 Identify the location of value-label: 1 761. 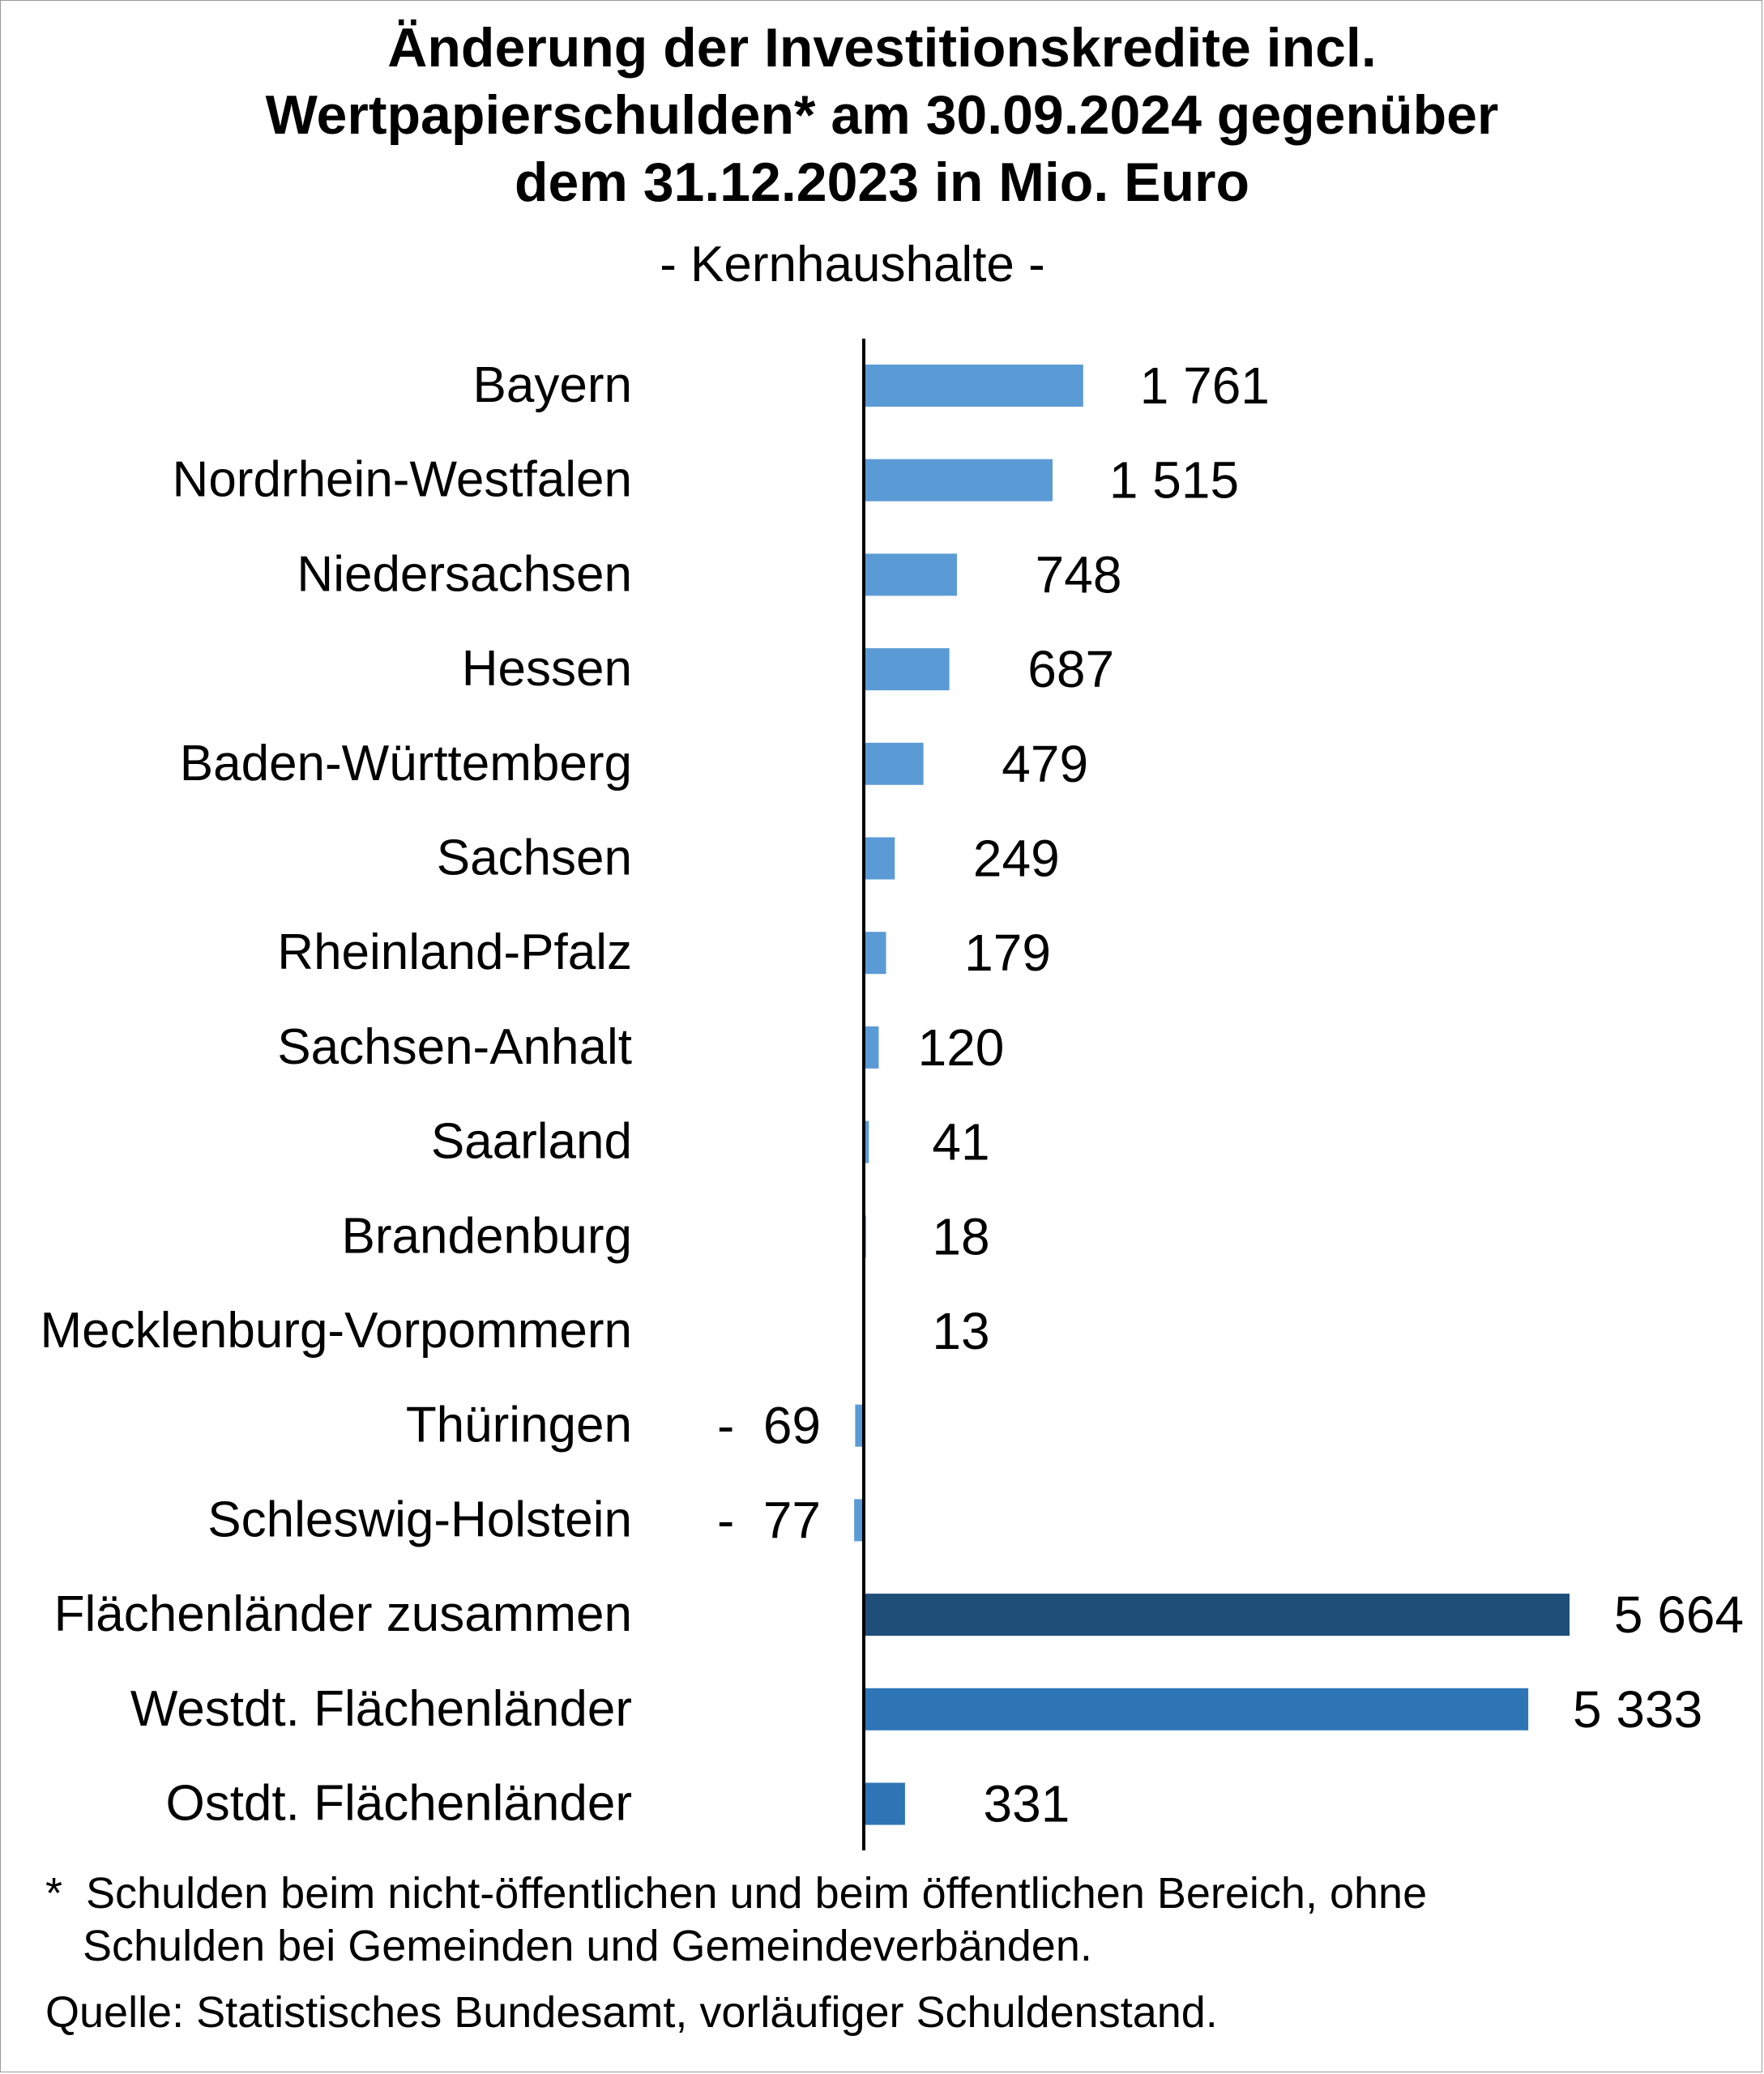
(1205, 386).